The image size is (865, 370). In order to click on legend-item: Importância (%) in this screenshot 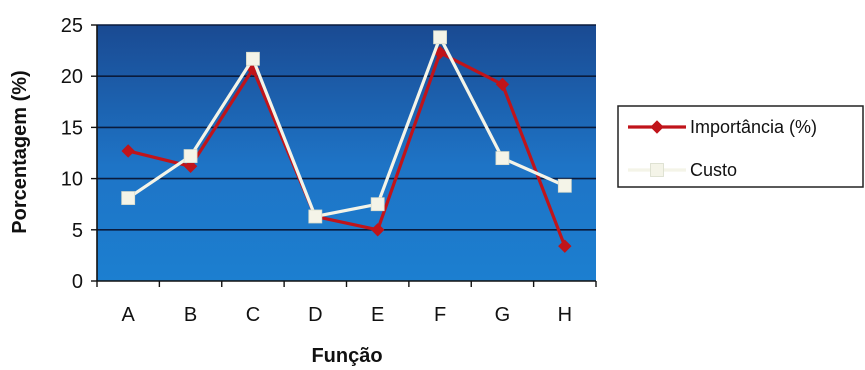, I will do `click(722, 127)`.